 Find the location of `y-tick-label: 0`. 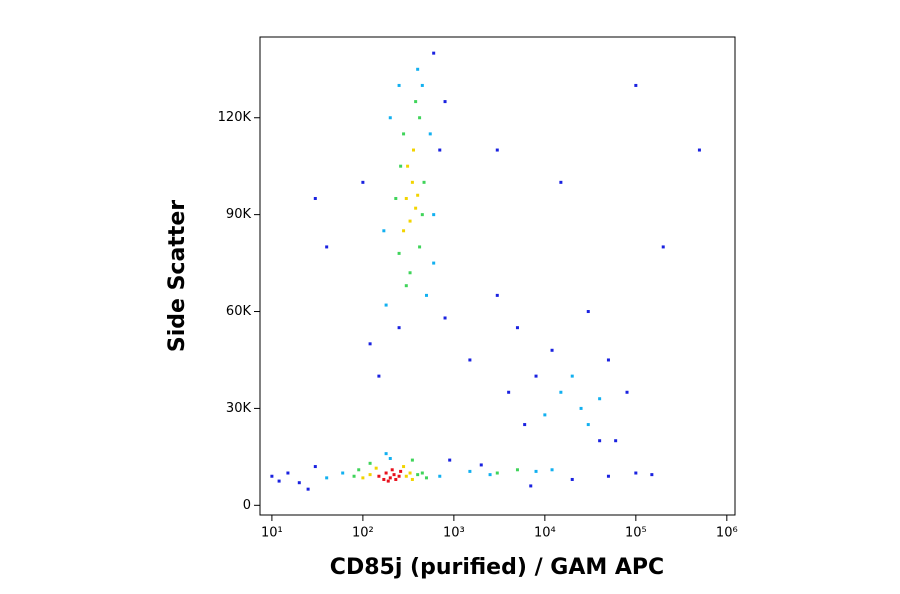

y-tick-label: 0 is located at coordinates (247, 505).